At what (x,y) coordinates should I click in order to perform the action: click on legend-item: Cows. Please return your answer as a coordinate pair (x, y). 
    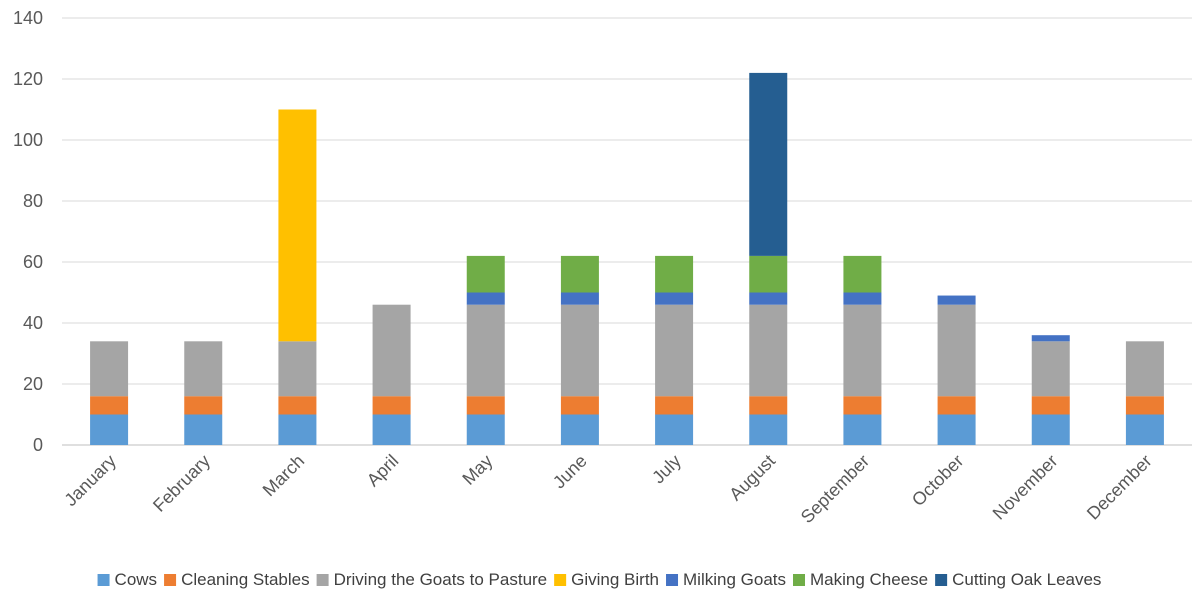
    Looking at the image, I should click on (127, 579).